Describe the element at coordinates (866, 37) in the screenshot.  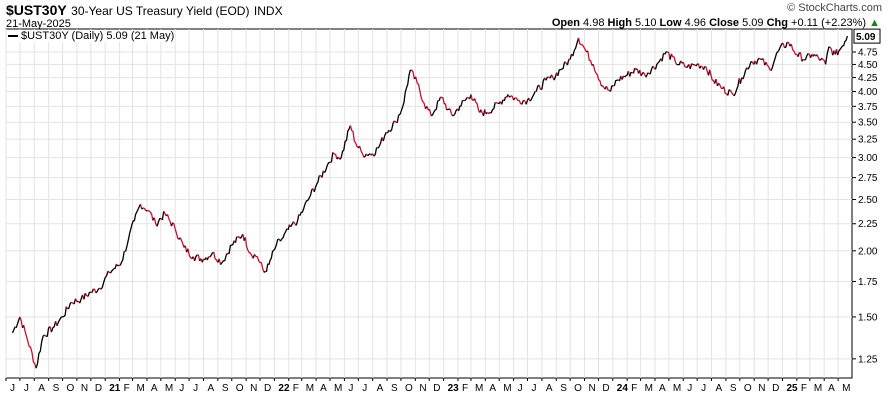
I see `last-value-badge-text: 5.09` at that location.